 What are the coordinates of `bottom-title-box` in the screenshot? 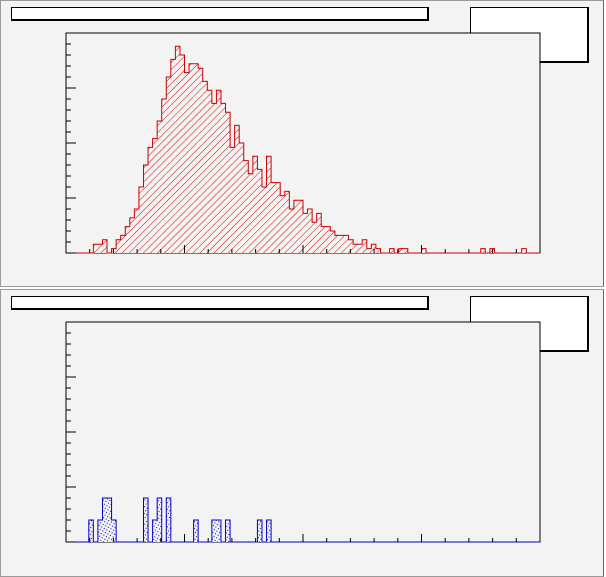 It's located at (220, 303).